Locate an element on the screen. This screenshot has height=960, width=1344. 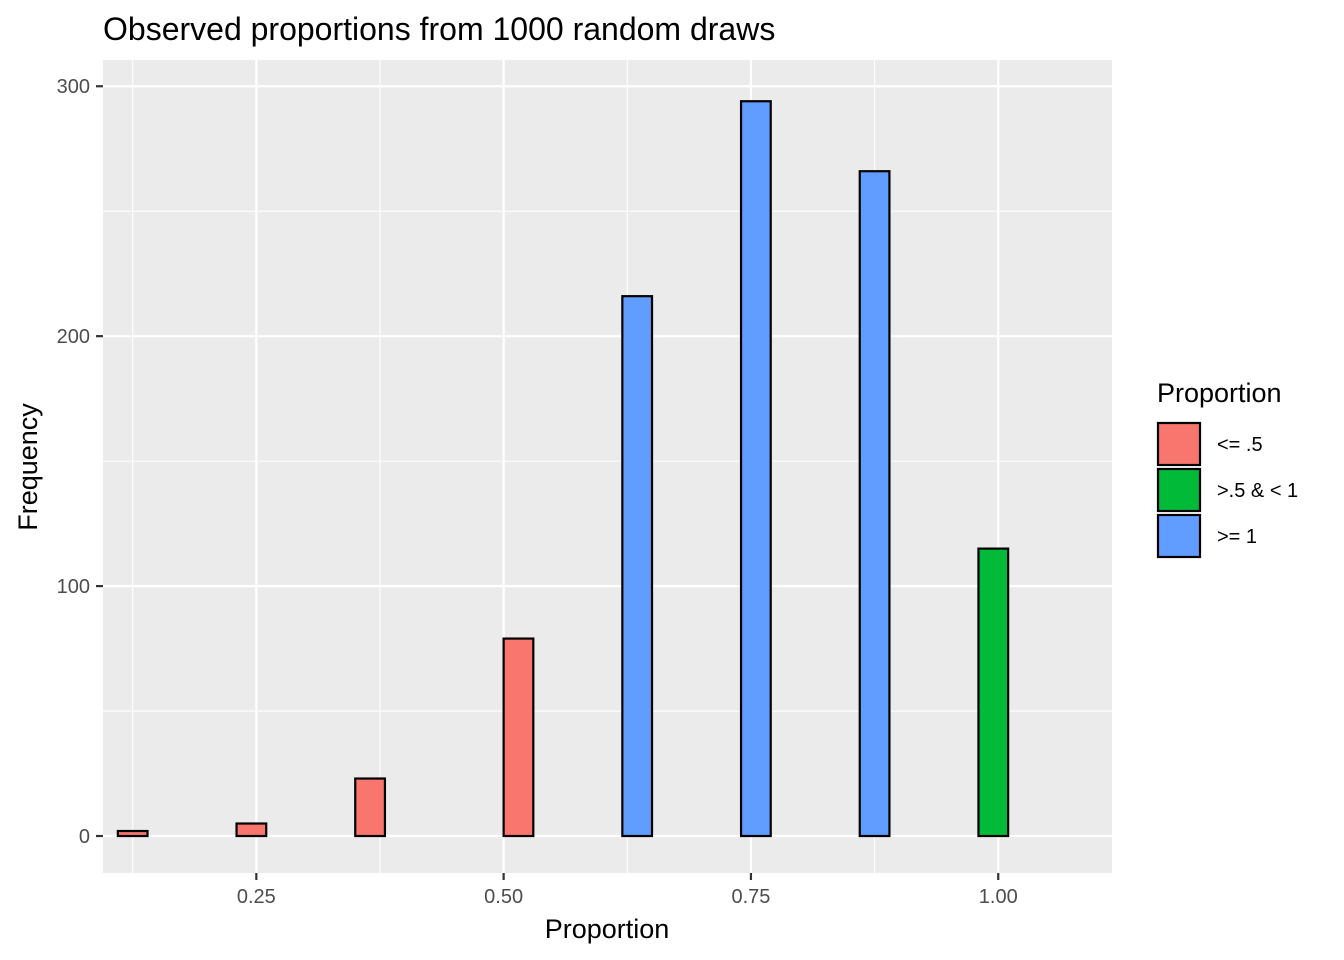
legend-label: <= .5 is located at coordinates (1240, 445).